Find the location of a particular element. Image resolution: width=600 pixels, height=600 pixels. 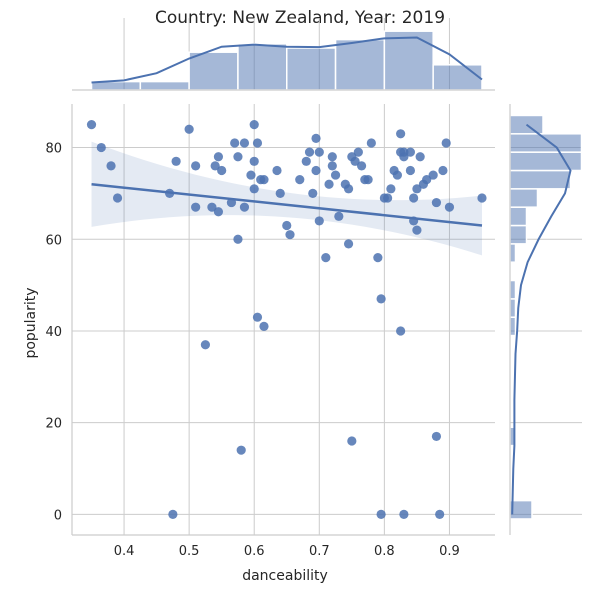

x-tick-label: 0.5 is located at coordinates (189, 551).